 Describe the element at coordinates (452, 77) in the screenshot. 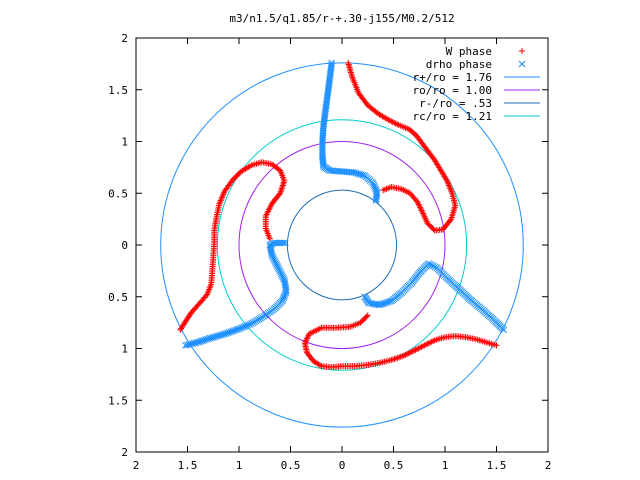

I see `legend-label: r+/ro = 1.76` at that location.